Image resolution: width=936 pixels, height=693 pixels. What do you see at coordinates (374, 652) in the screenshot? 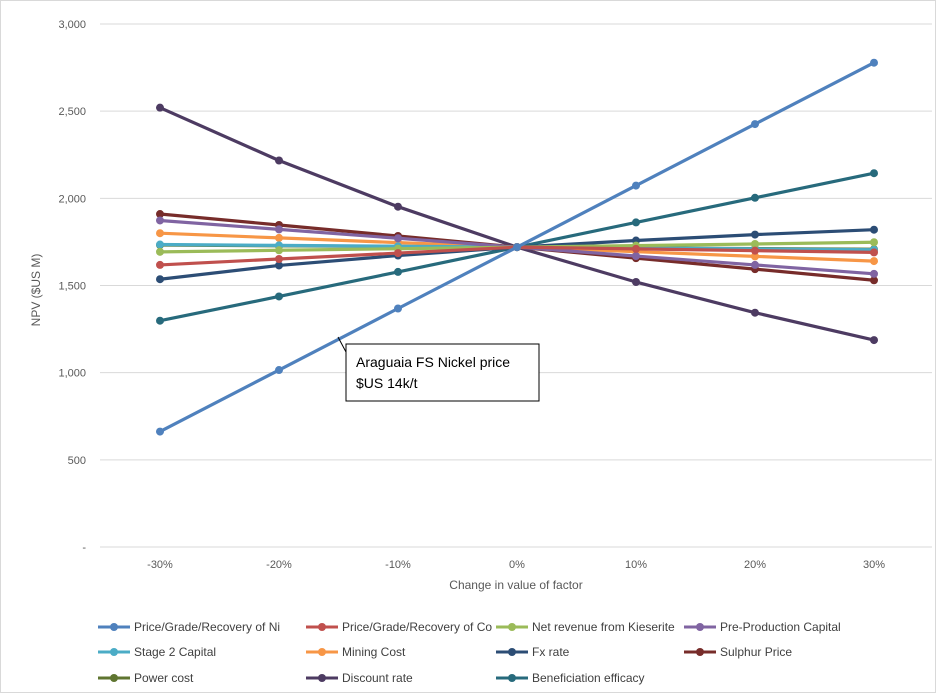
I see `legend-label: Mining Cost` at bounding box center [374, 652].